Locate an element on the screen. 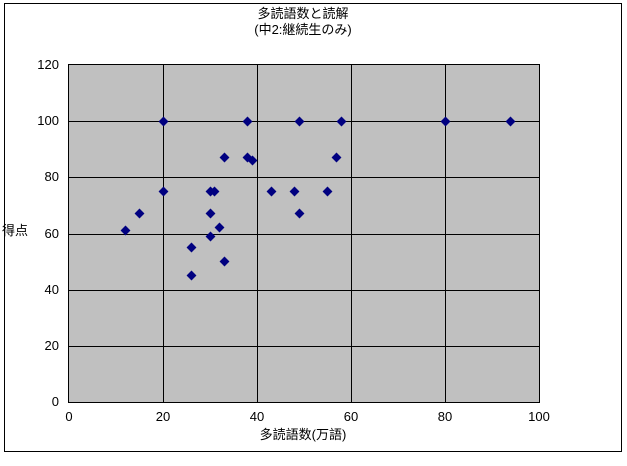 This screenshot has height=466, width=627. y-tick-label: 0 is located at coordinates (55, 401).